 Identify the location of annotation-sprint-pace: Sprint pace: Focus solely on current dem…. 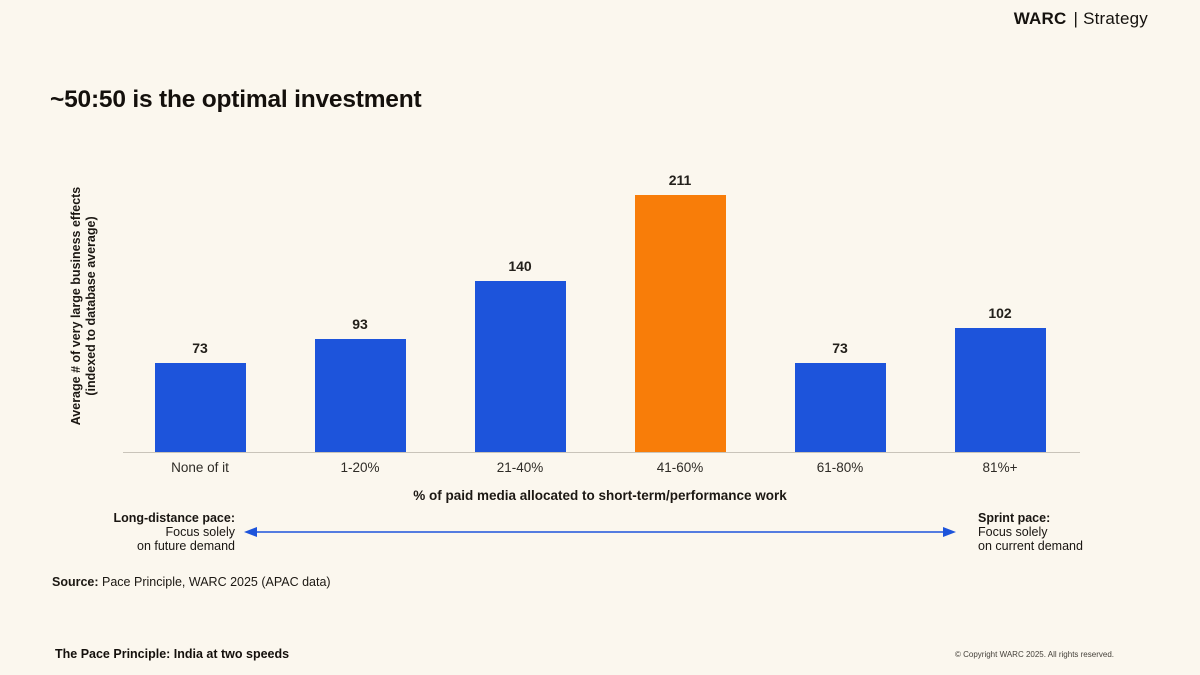
(1068, 532).